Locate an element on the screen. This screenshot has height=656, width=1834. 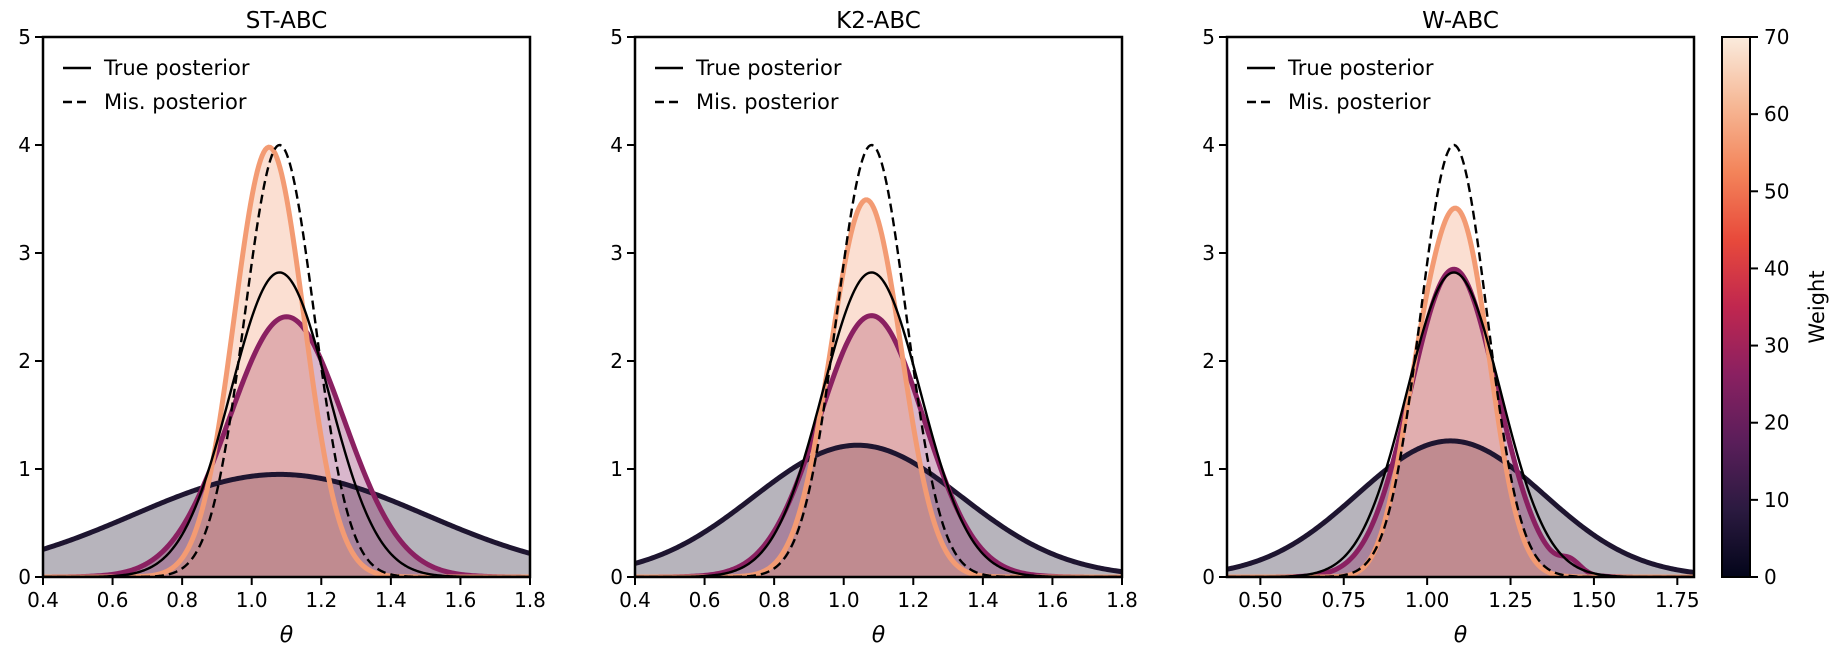
x-tick-label: 0.50 is located at coordinates (1260, 600).